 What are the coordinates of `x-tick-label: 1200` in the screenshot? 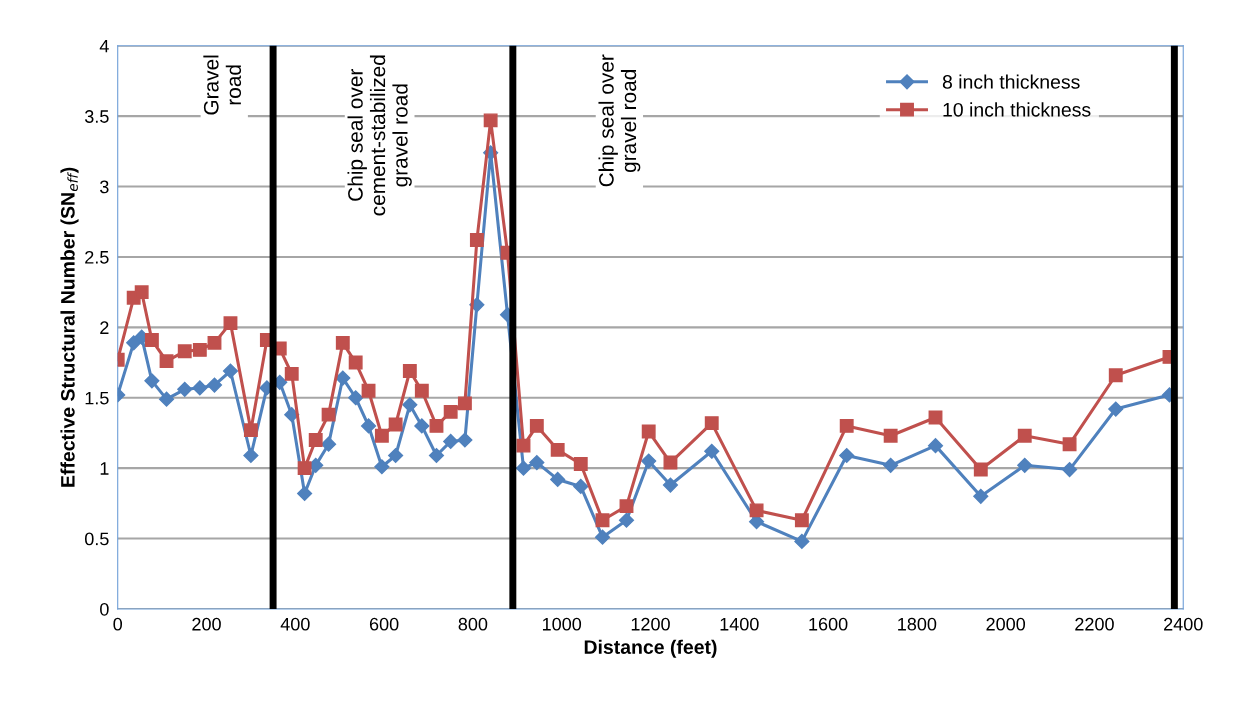 It's located at (650, 624).